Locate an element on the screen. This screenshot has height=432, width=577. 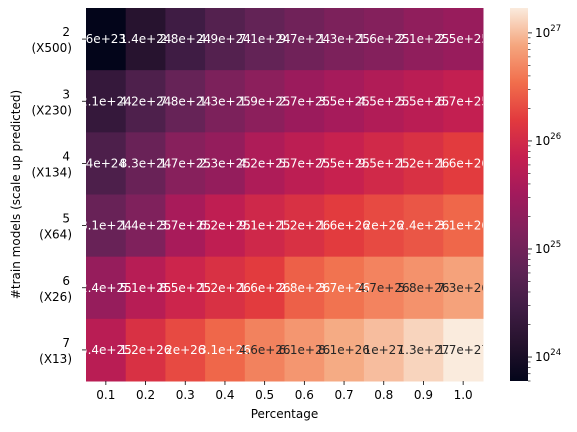
colorbar-tick-exponent: 25 is located at coordinates (555, 245).